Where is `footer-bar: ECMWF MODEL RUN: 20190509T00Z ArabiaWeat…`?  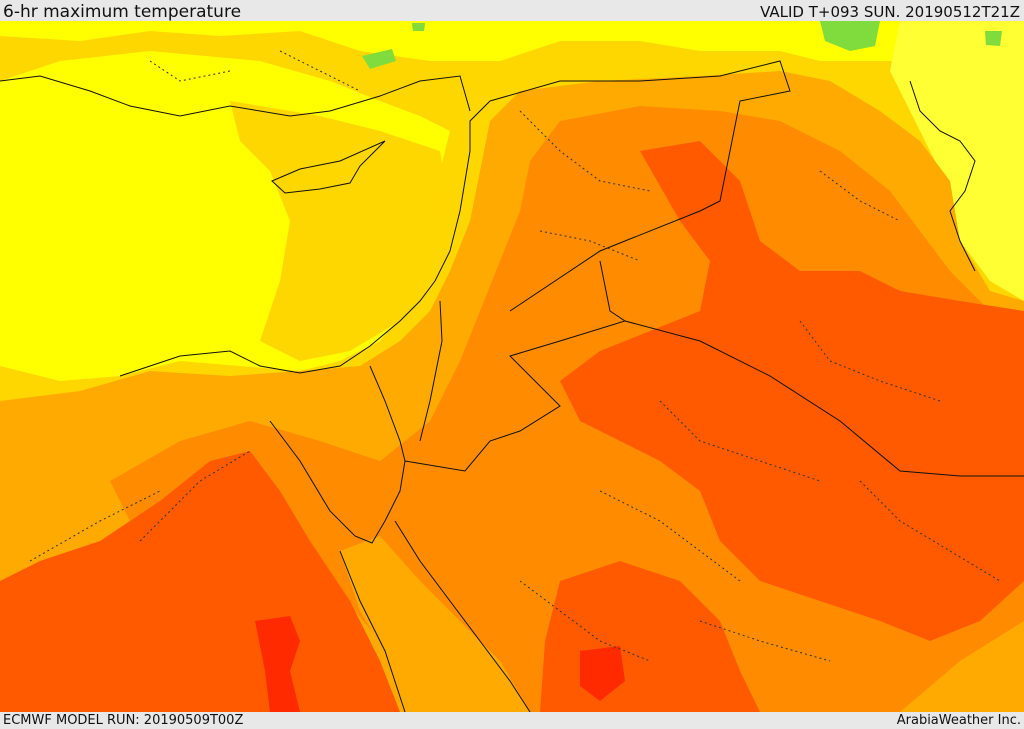 footer-bar: ECMWF MODEL RUN: 20190509T00Z ArabiaWeat… is located at coordinates (512, 720).